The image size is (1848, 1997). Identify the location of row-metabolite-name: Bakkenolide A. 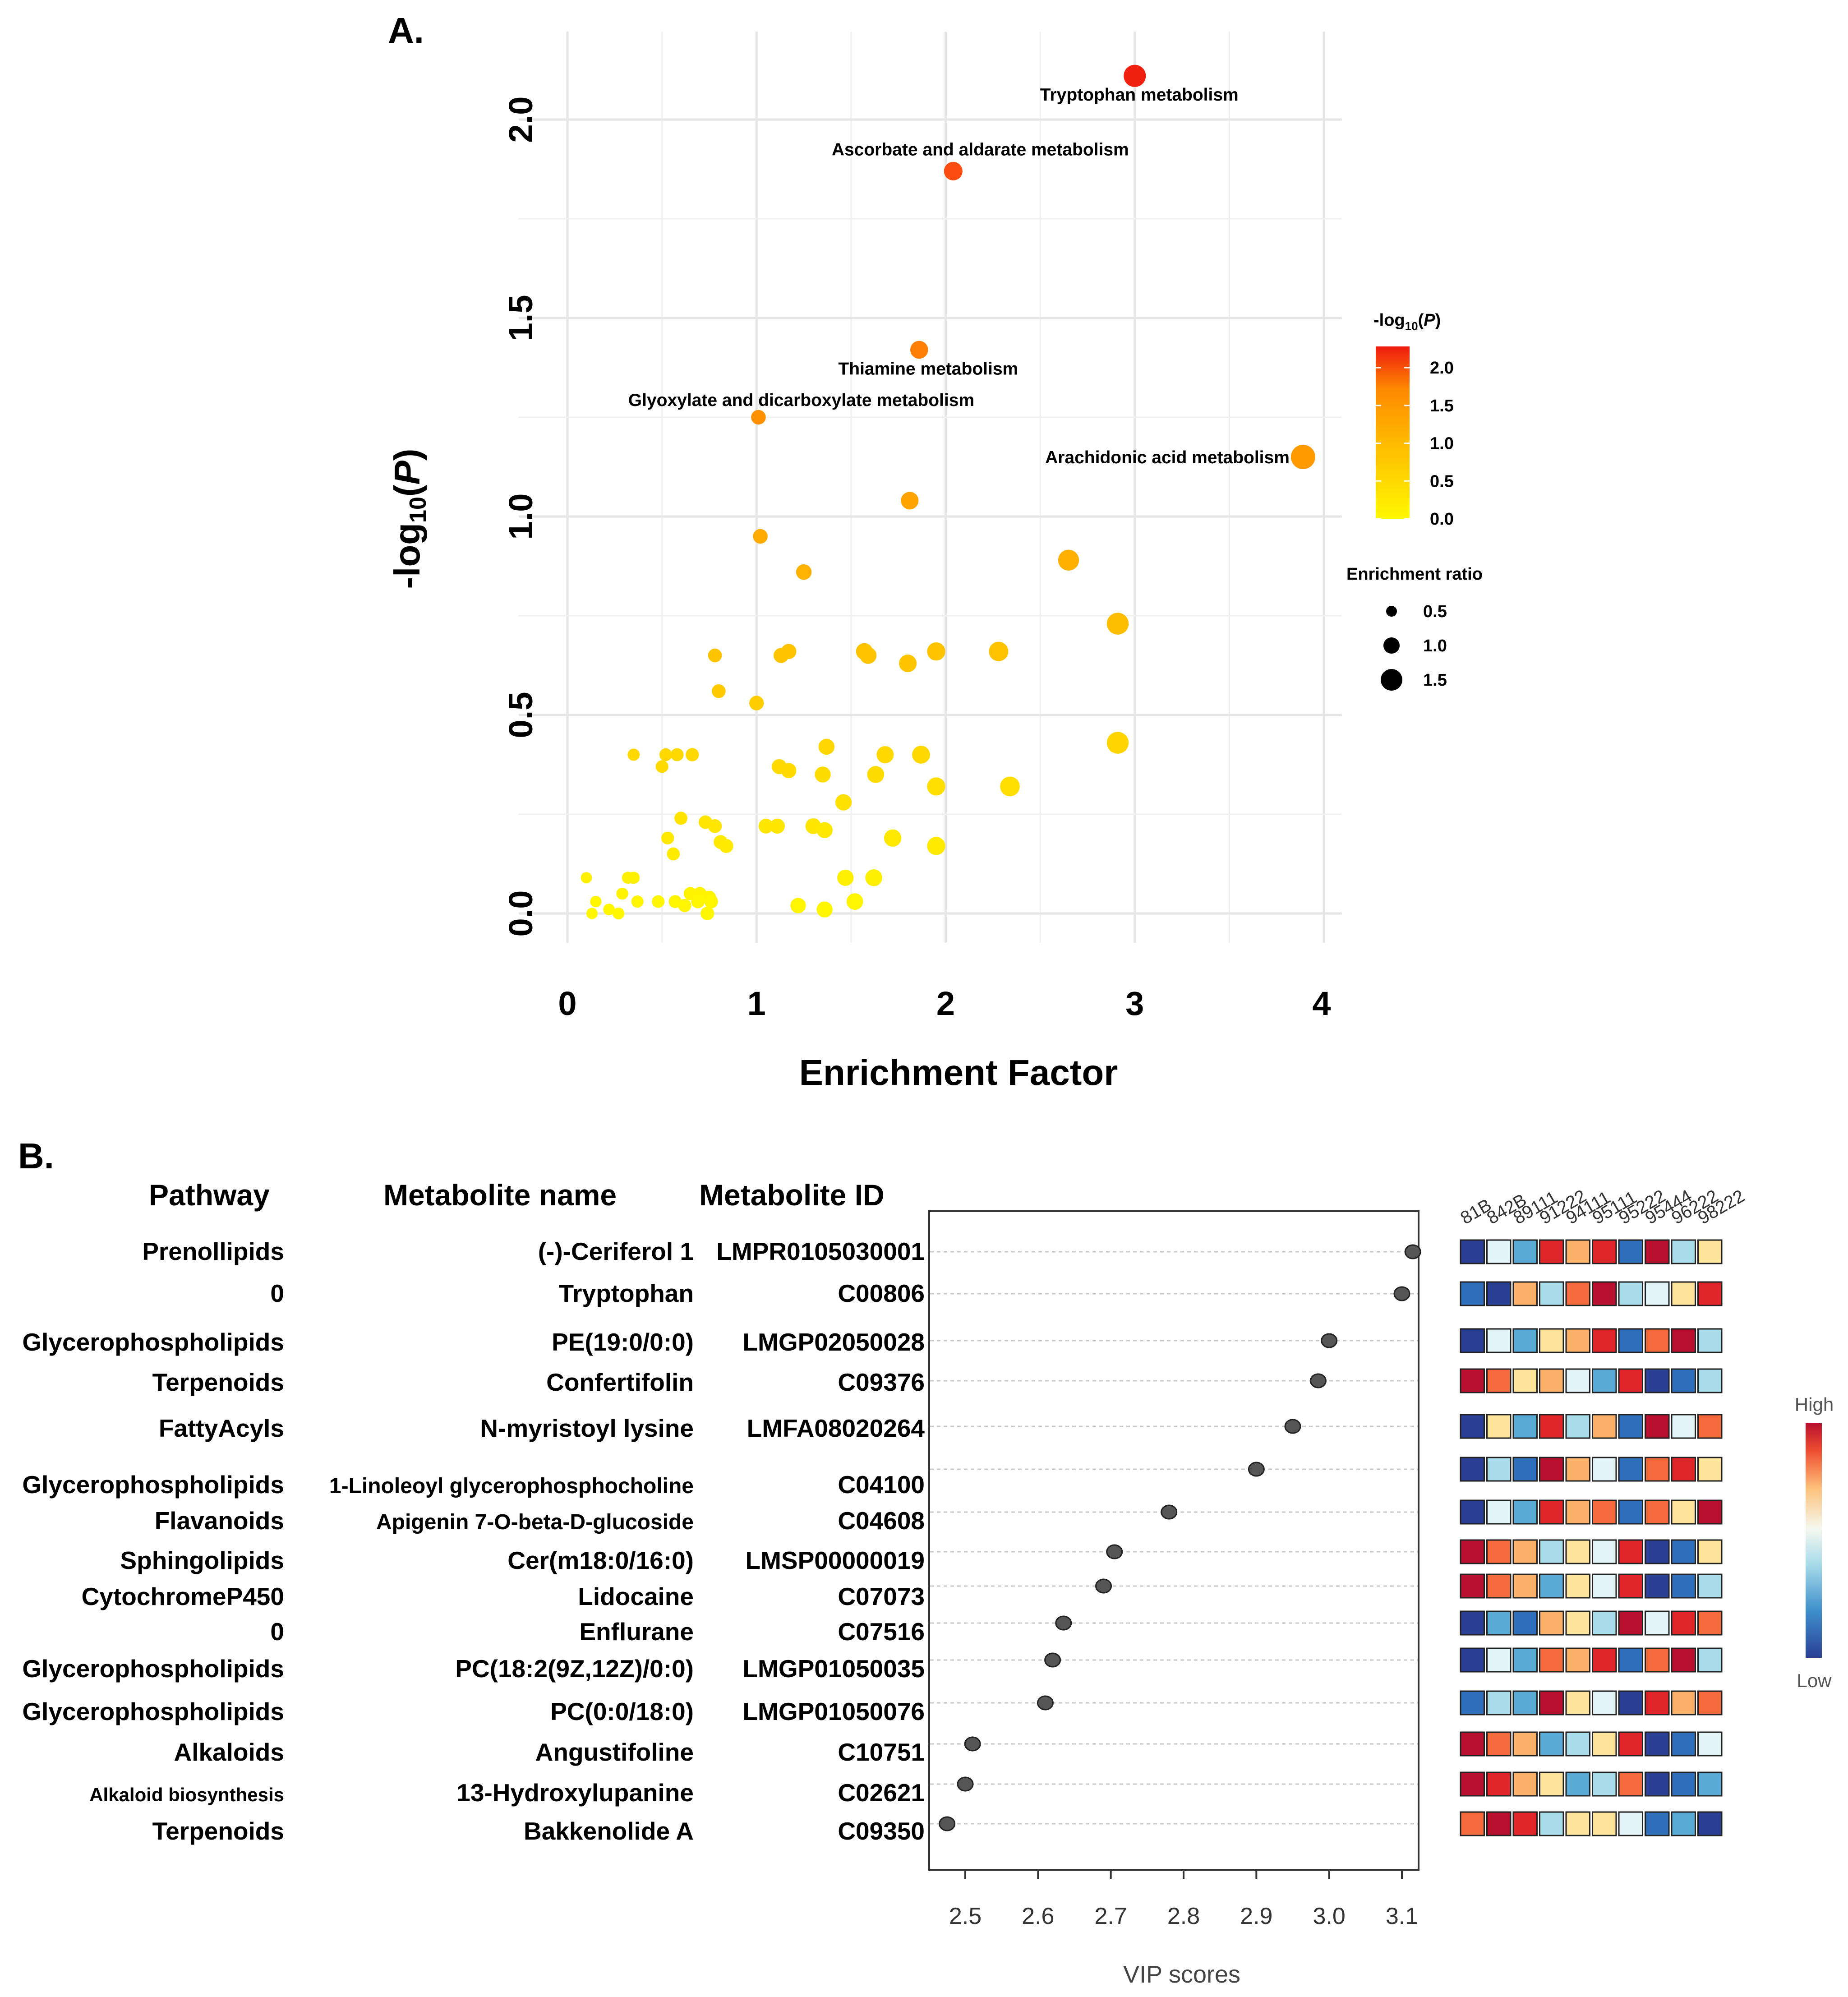
(609, 1831).